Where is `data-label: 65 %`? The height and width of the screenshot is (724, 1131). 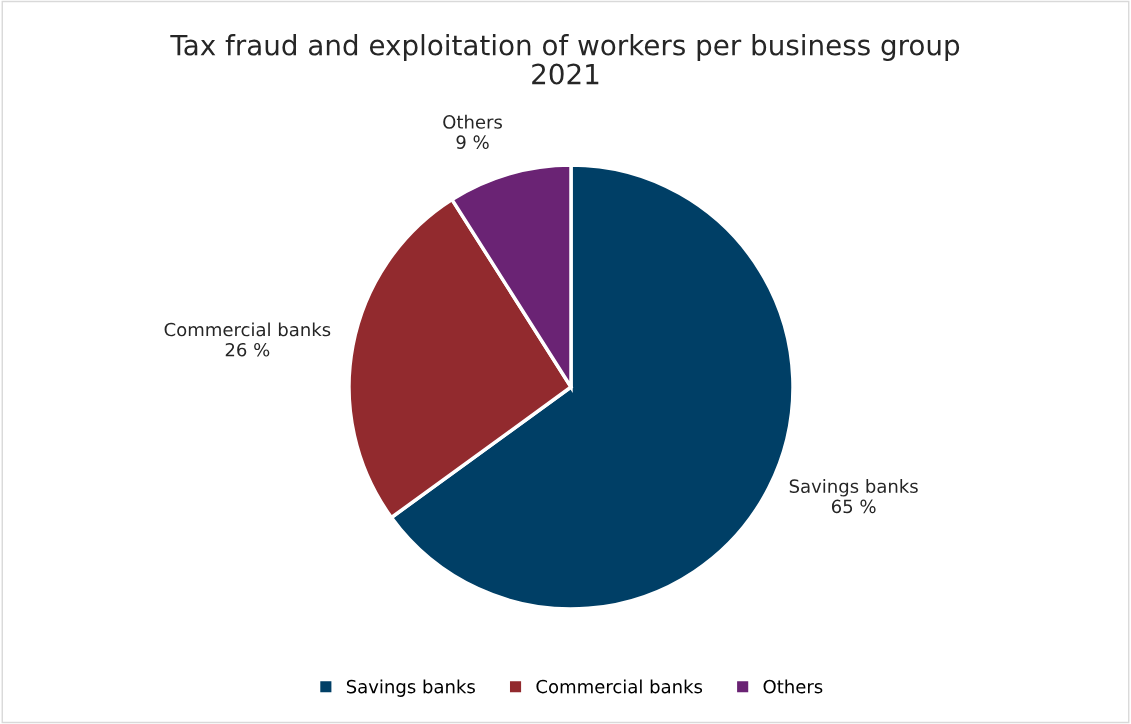 data-label: 65 % is located at coordinates (853, 506).